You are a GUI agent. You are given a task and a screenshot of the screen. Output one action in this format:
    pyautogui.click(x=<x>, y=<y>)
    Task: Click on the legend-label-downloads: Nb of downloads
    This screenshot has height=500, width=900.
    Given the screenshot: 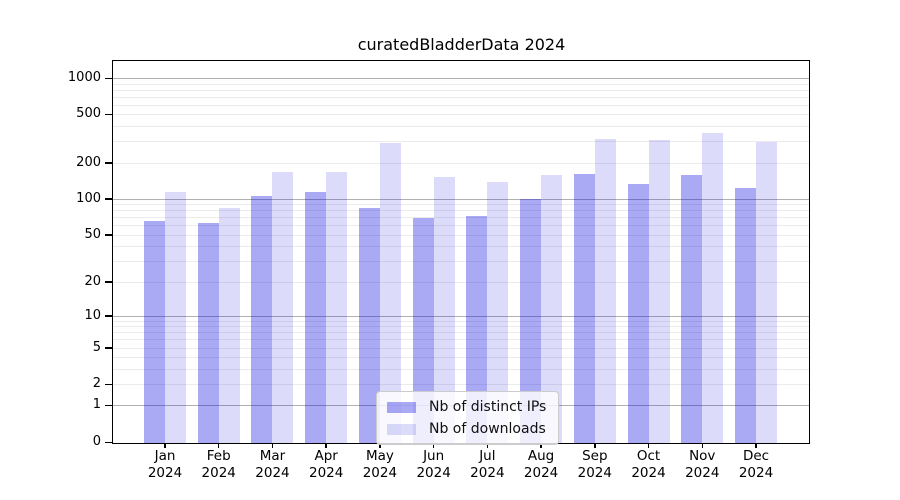 What is the action you would take?
    pyautogui.click(x=487, y=429)
    